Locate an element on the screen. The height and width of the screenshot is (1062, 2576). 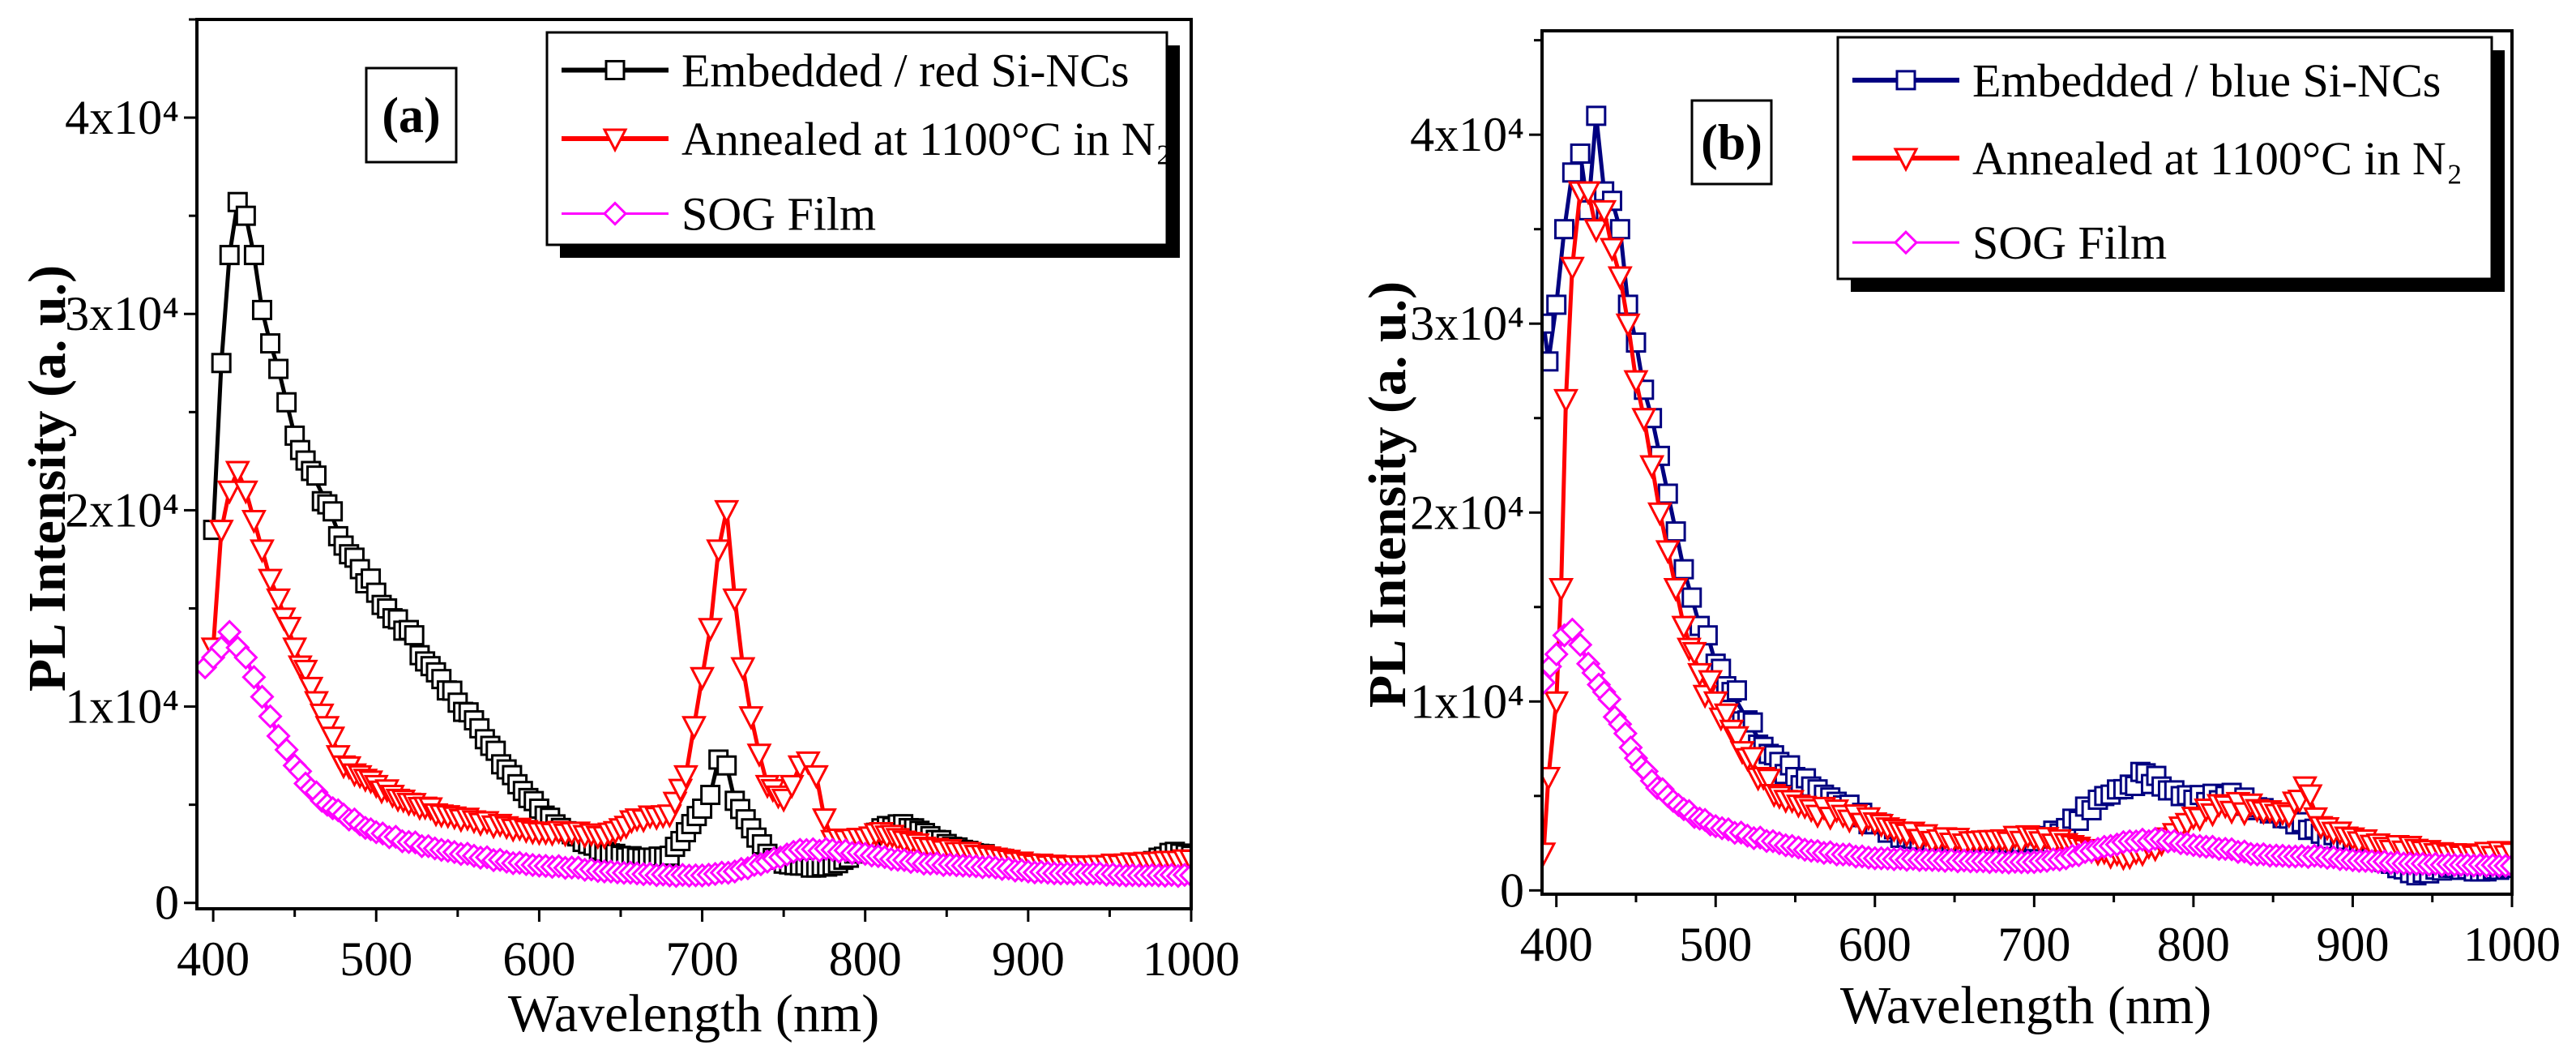
legend-item: Embedded / blue Si-NCs is located at coordinates (2146, 80).